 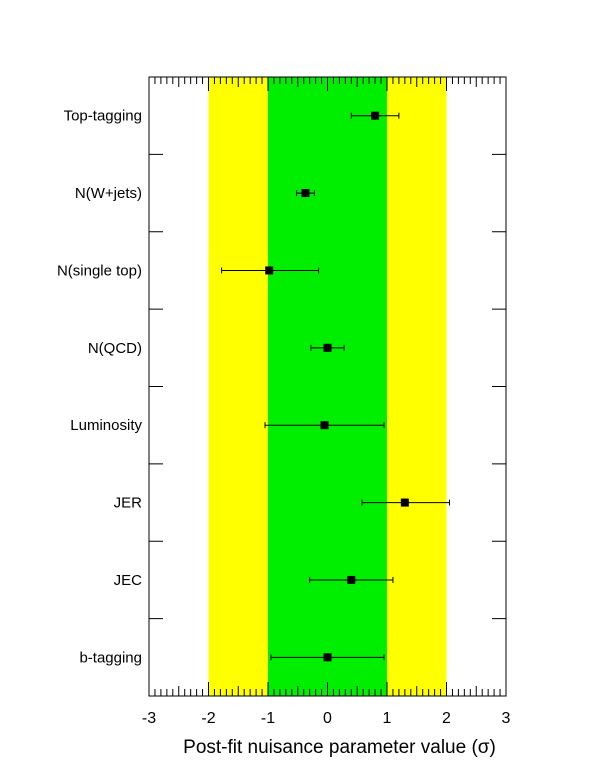 I want to click on category-label: JER, so click(x=128, y=503).